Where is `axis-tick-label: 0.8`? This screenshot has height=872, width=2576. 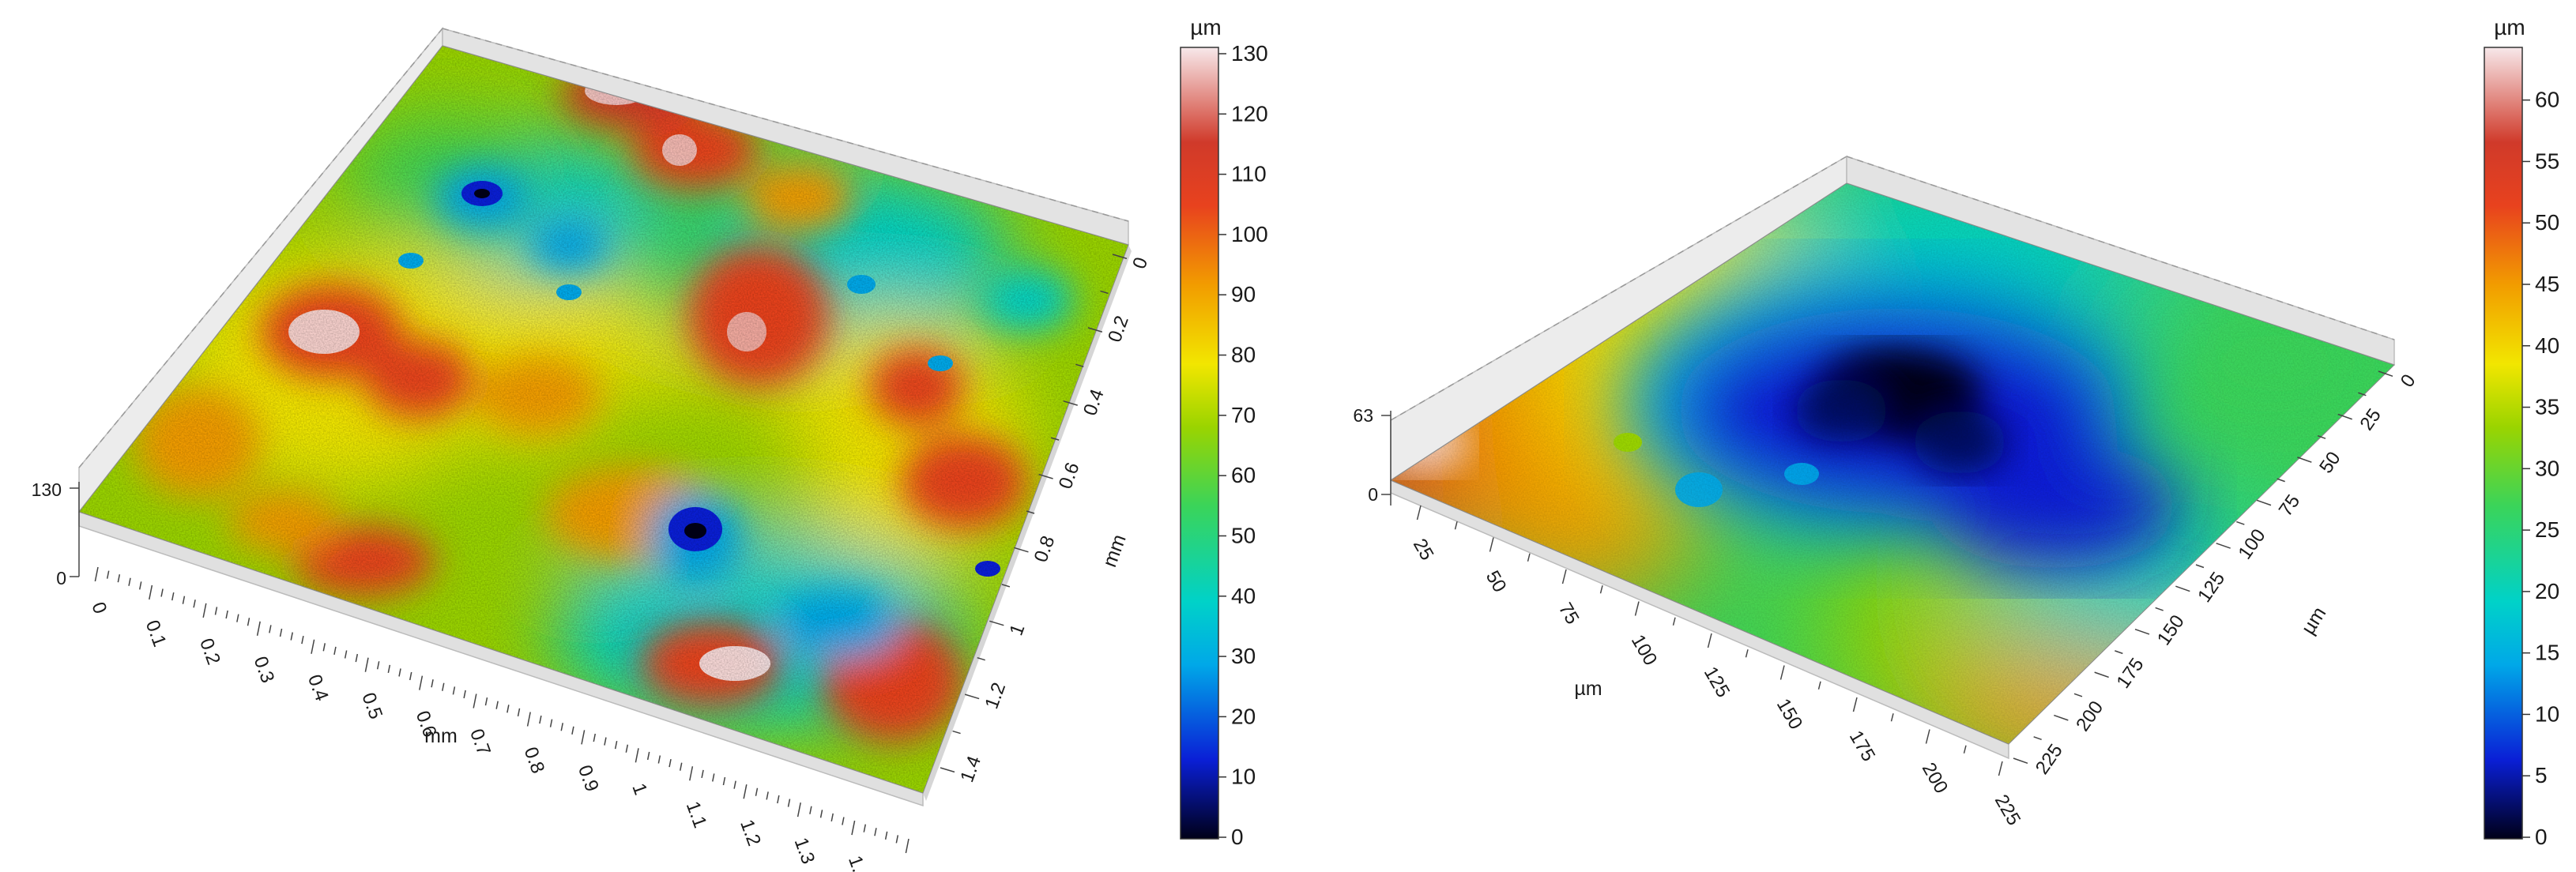
axis-tick-label: 0.8 is located at coordinates (534, 760).